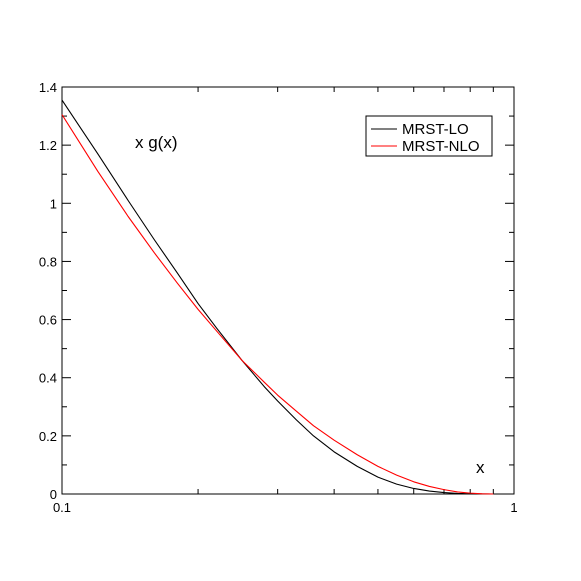 This screenshot has height=581, width=581. What do you see at coordinates (441, 146) in the screenshot?
I see `legend-label-mrst-nlo: MRST-NLO` at bounding box center [441, 146].